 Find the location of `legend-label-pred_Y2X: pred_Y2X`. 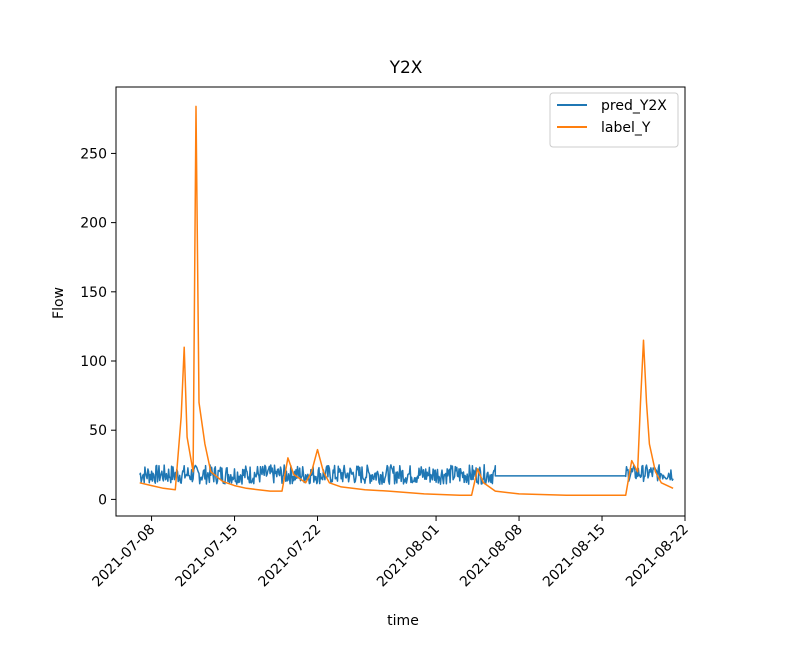

legend-label-pred_Y2X: pred_Y2X is located at coordinates (634, 106).